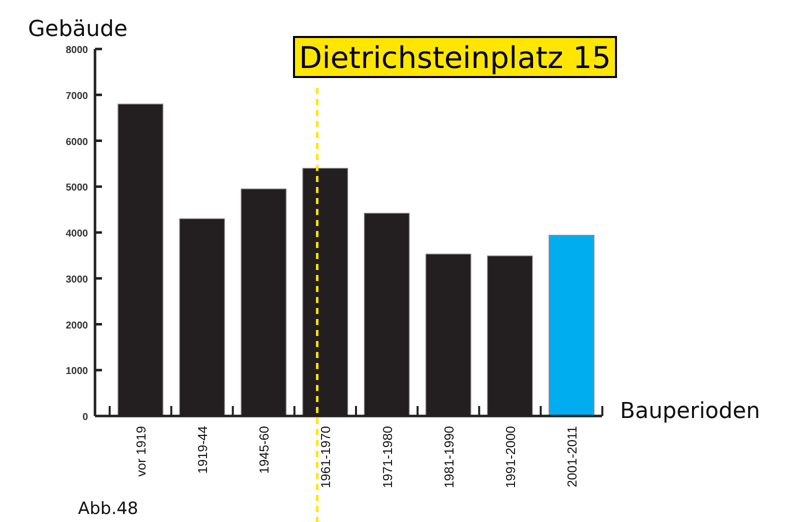  What do you see at coordinates (455, 58) in the screenshot?
I see `ref-line-label: Dietrichsteinplatz 15` at bounding box center [455, 58].